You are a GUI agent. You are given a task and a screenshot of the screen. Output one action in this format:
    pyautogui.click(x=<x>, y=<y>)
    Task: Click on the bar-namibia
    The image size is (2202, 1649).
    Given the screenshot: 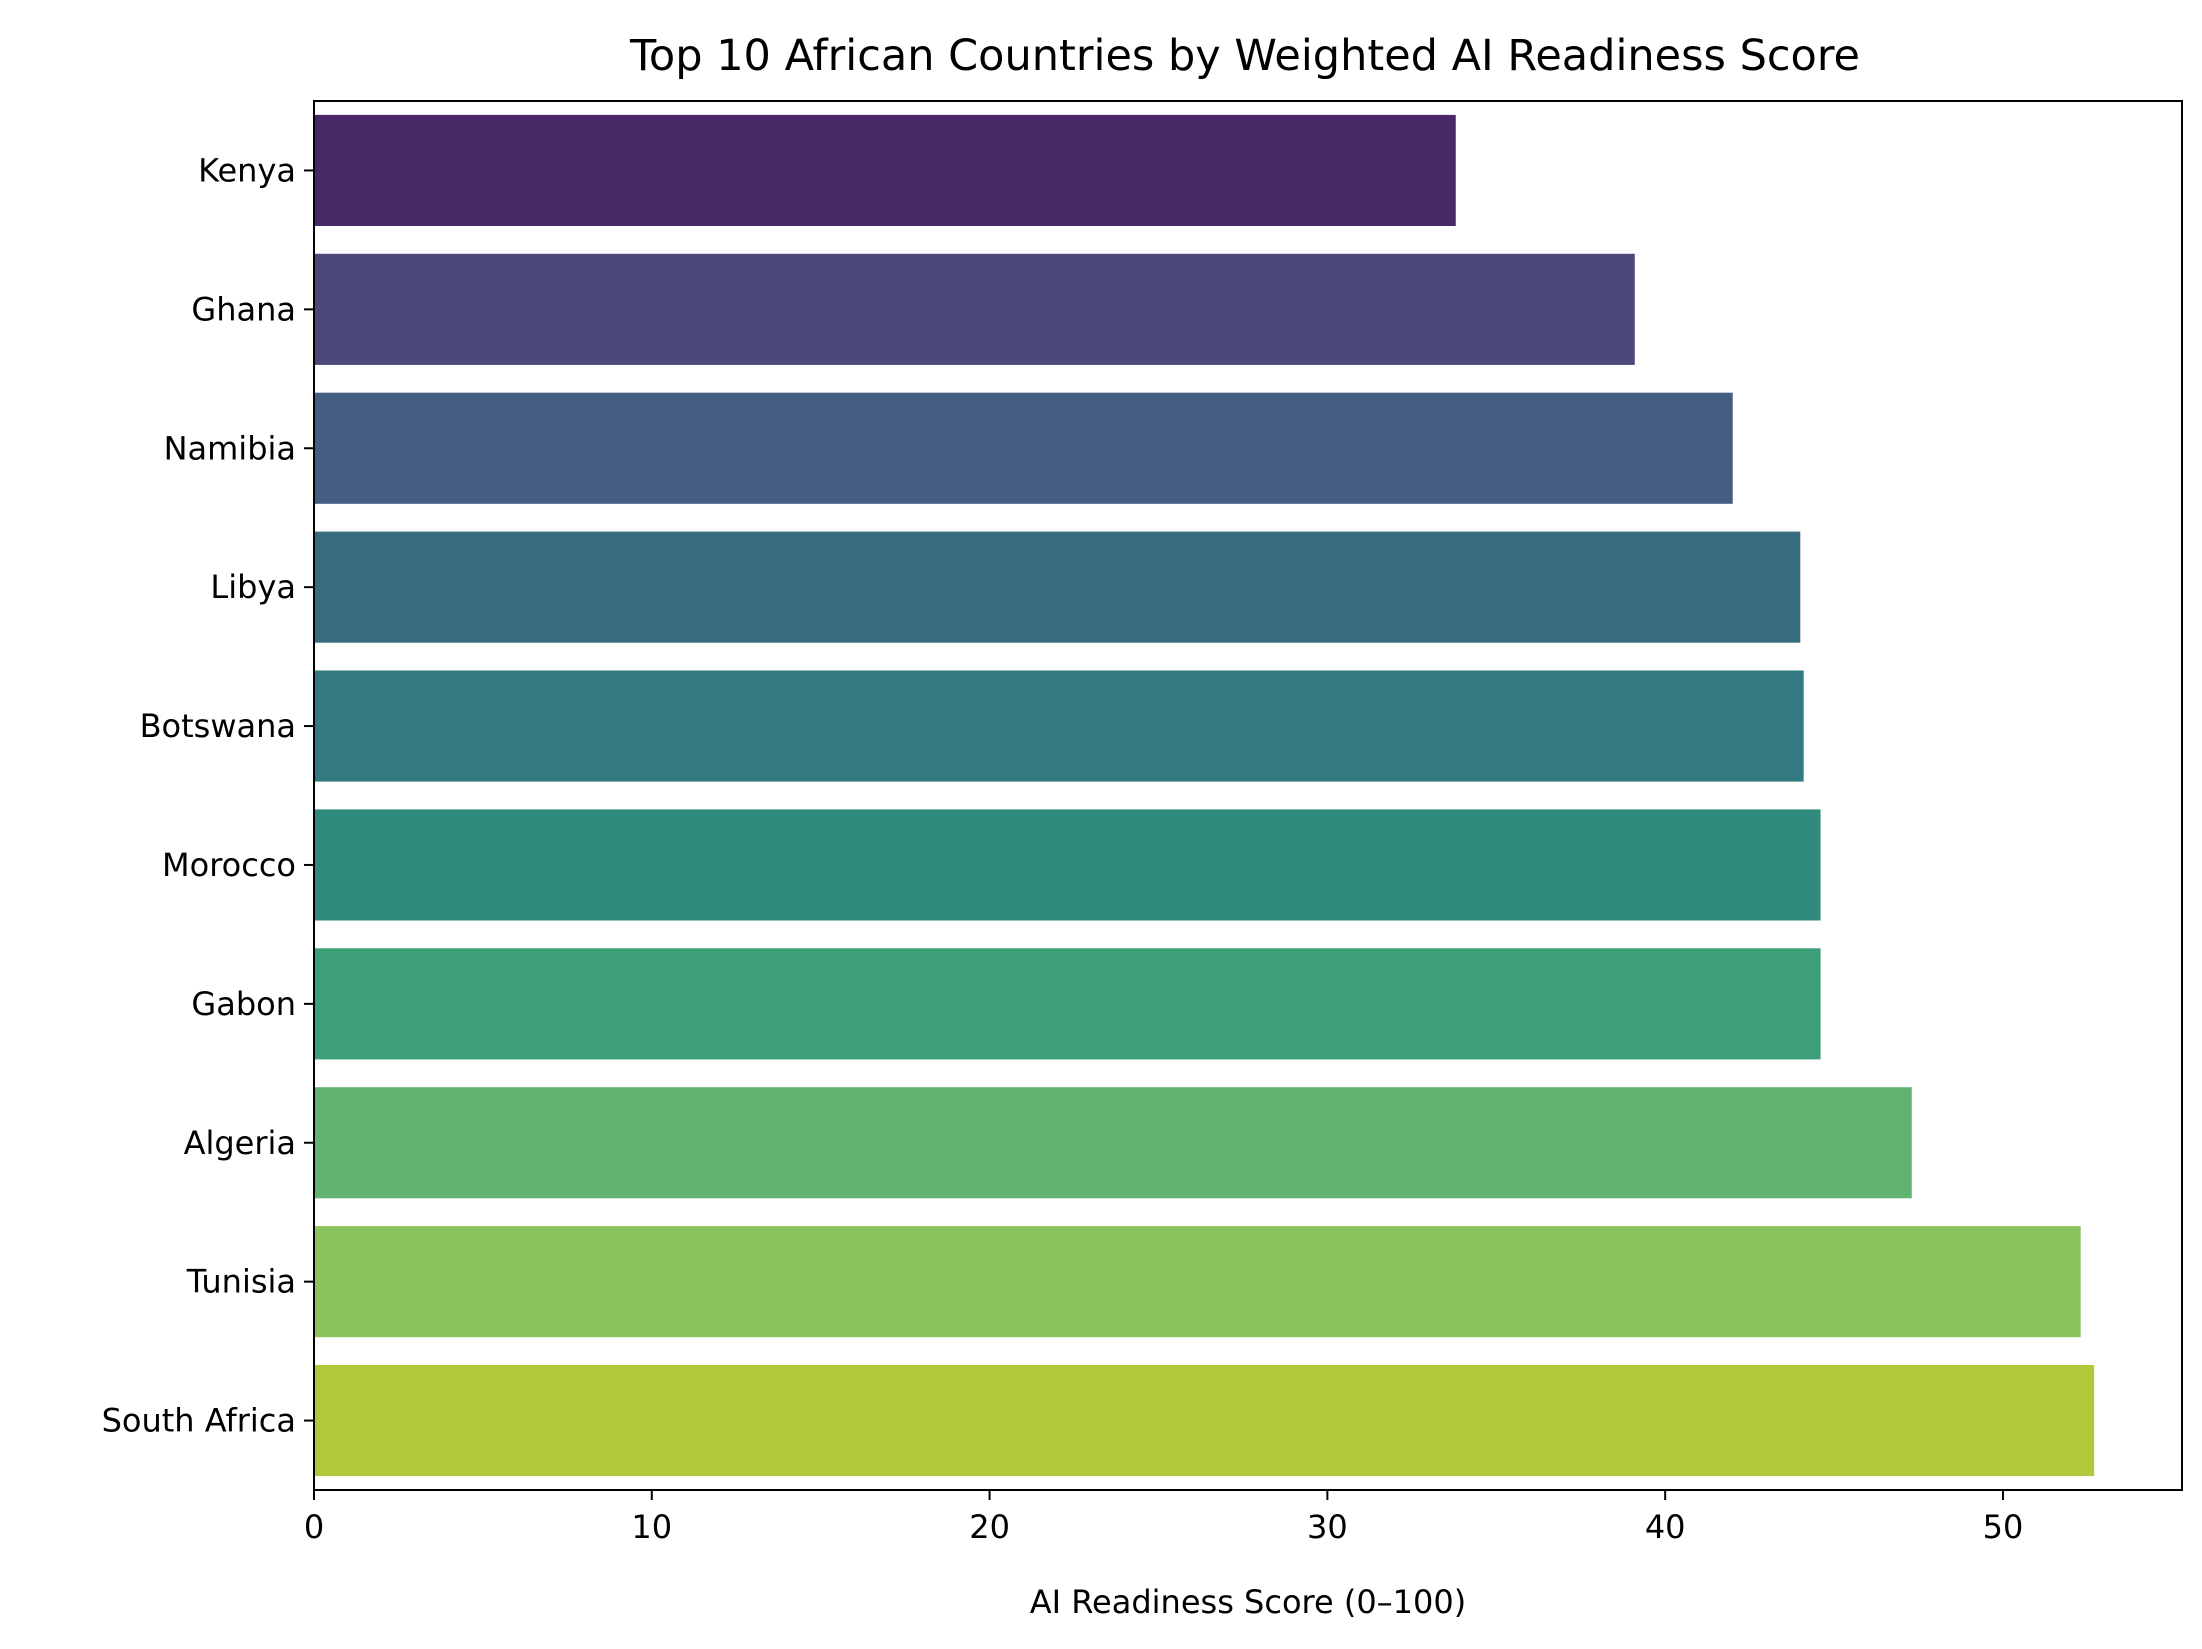 What is the action you would take?
    pyautogui.click(x=1023, y=448)
    